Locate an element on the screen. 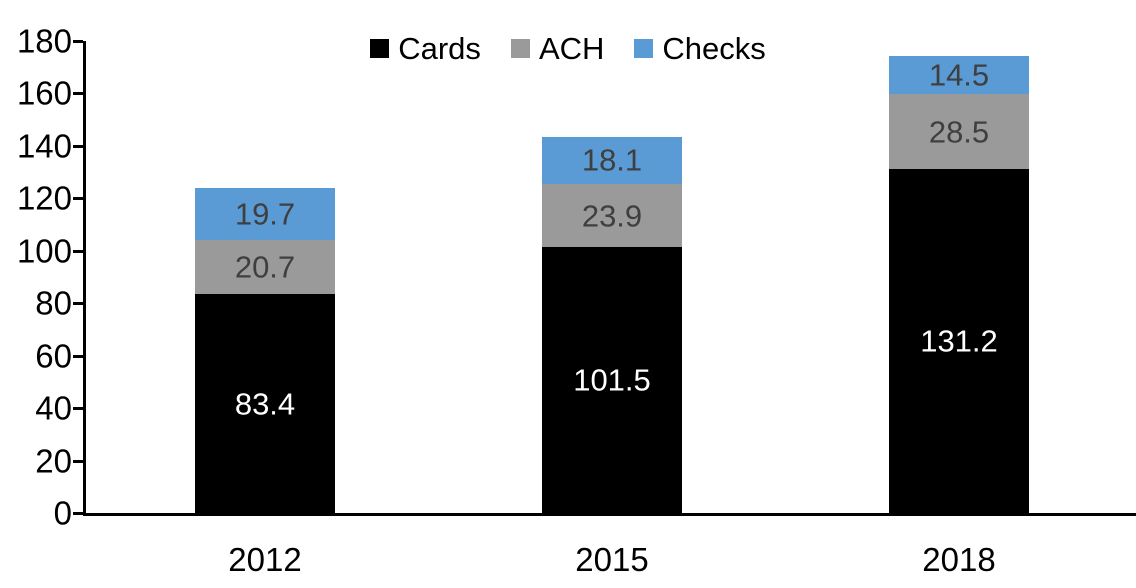  legend-item-cards: Cards is located at coordinates (425, 48).